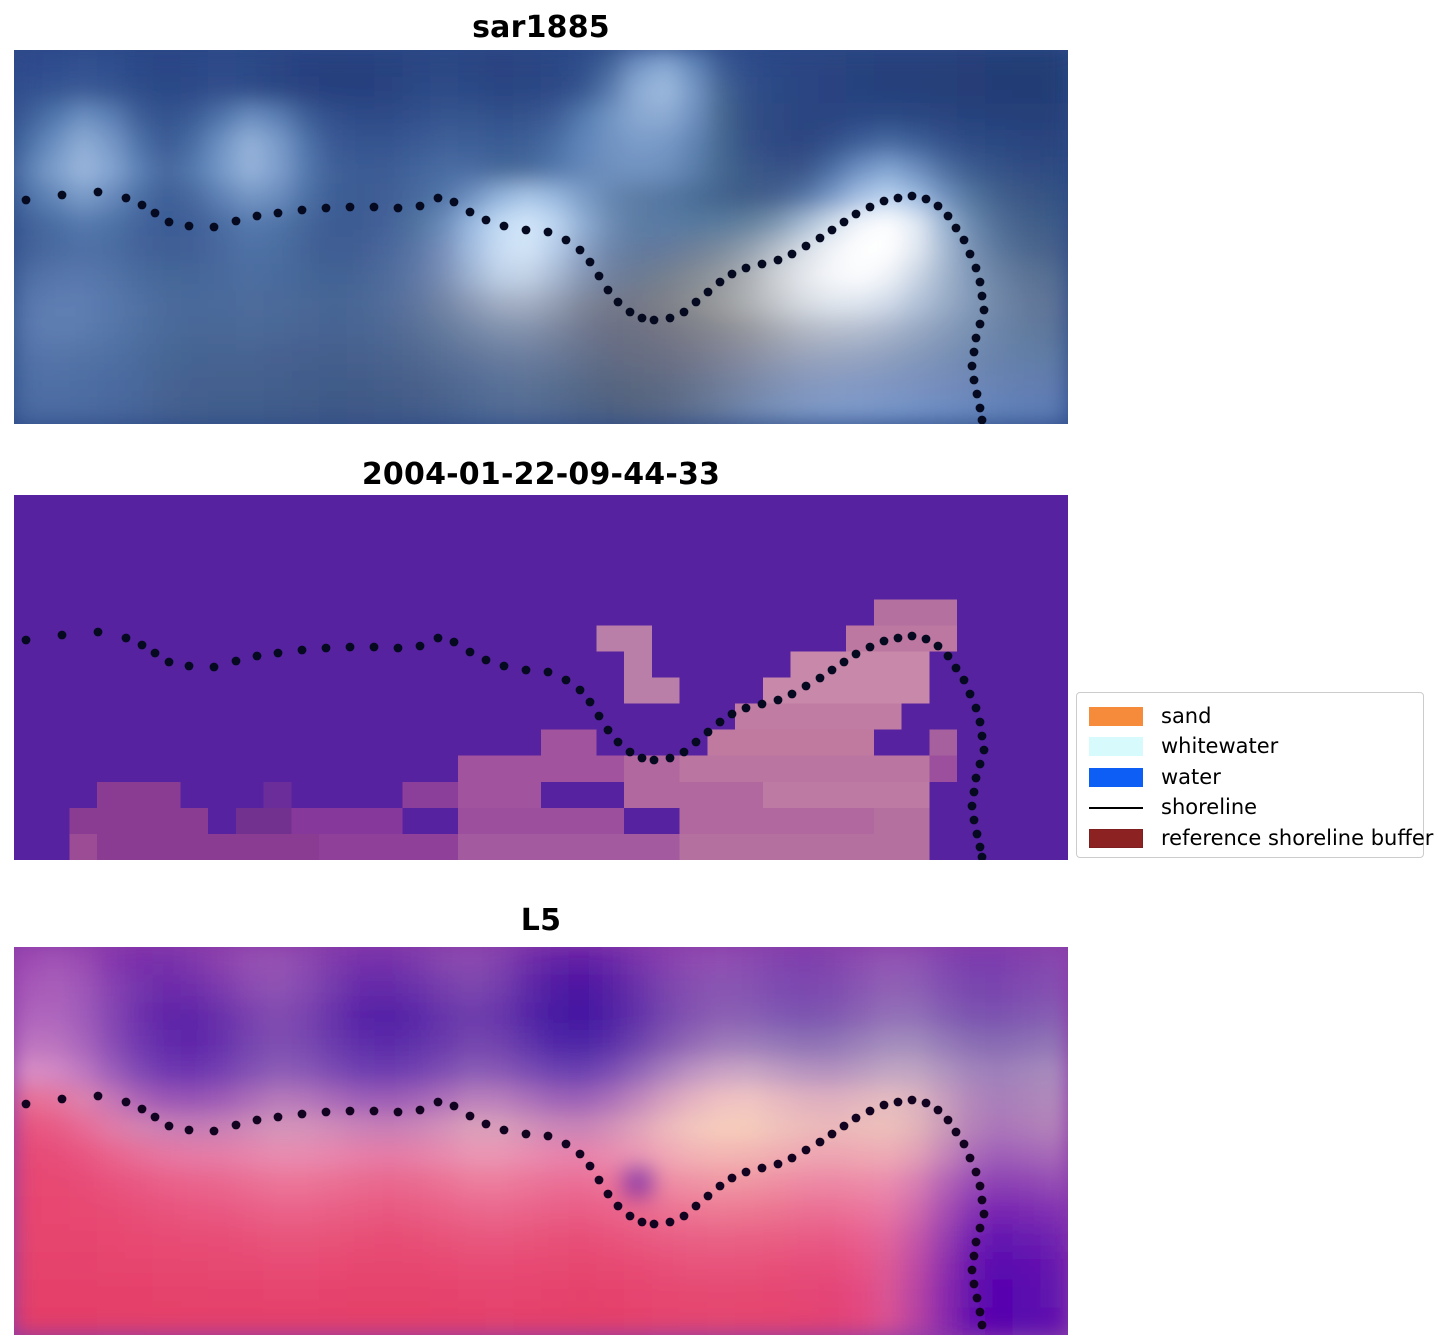 The image size is (1438, 1337). What do you see at coordinates (1191, 776) in the screenshot?
I see `legend-label-water: water` at bounding box center [1191, 776].